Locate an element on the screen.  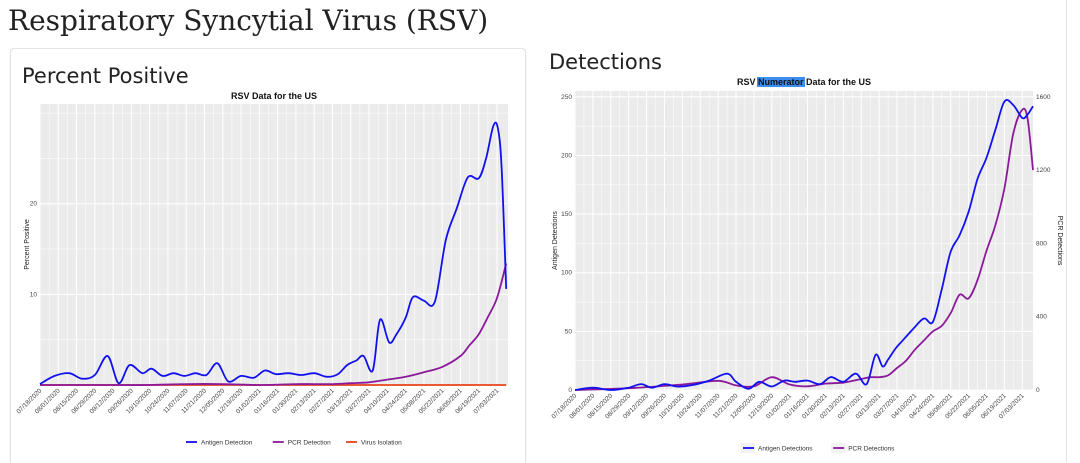
title-part: RSV is located at coordinates (747, 82).